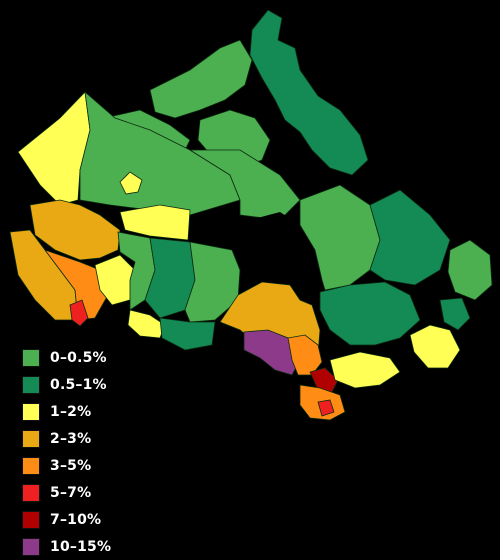 This screenshot has height=560, width=500. I want to click on region-bc-interior, so click(76, 285).